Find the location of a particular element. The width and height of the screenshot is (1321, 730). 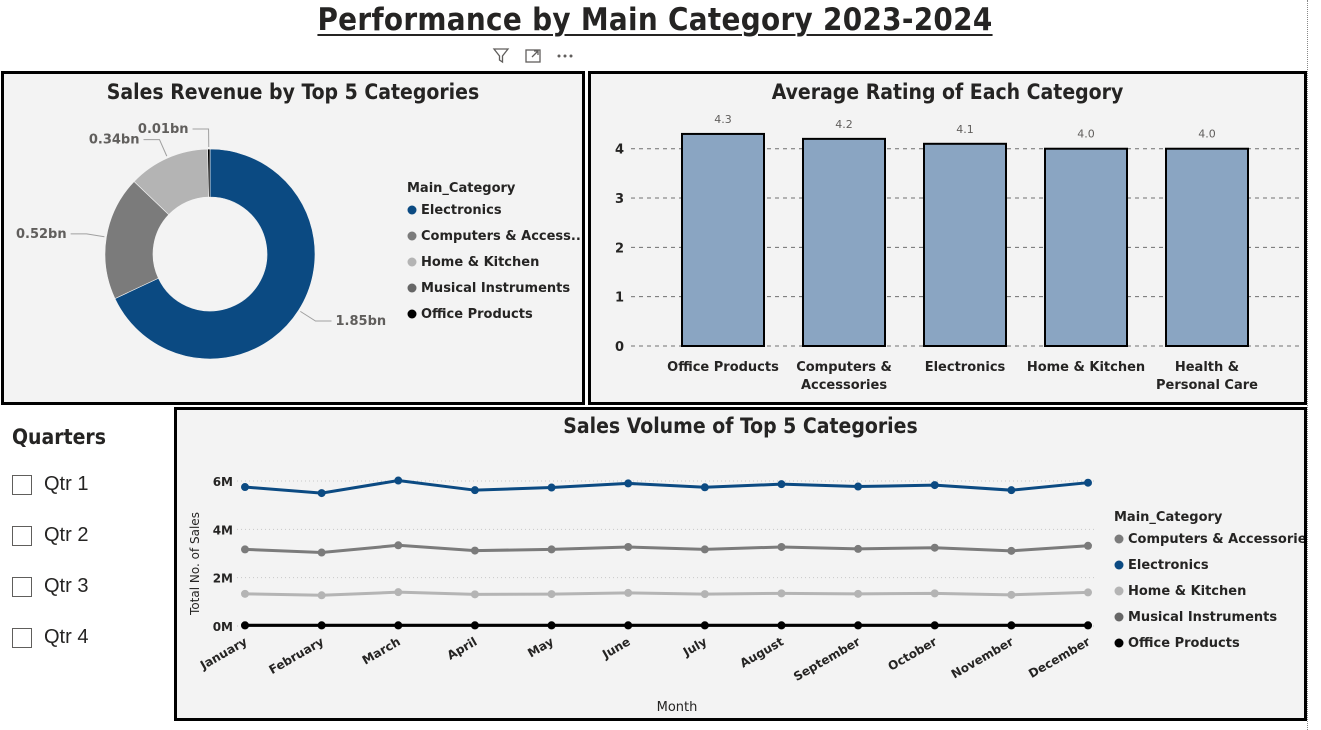

donut-title: Sales Revenue by Top 5 Categories is located at coordinates (293, 92).